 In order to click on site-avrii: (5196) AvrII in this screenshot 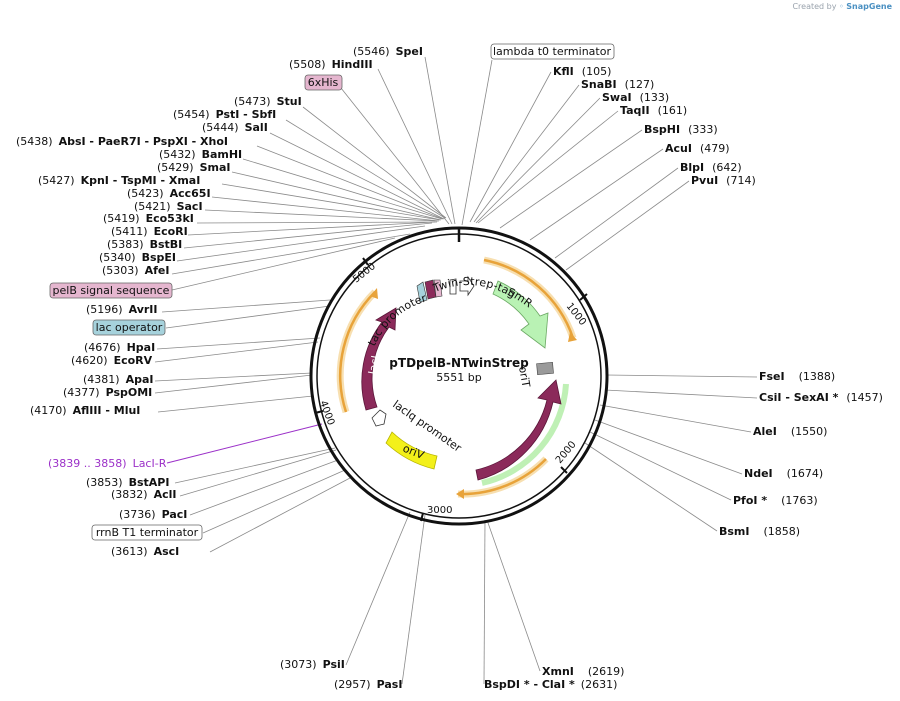, I will do `click(121, 309)`.